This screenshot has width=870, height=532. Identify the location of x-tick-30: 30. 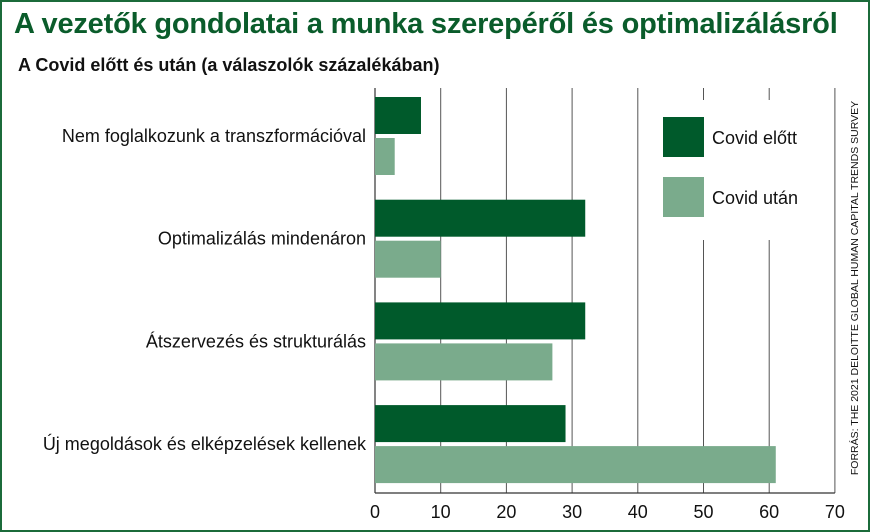
(572, 512).